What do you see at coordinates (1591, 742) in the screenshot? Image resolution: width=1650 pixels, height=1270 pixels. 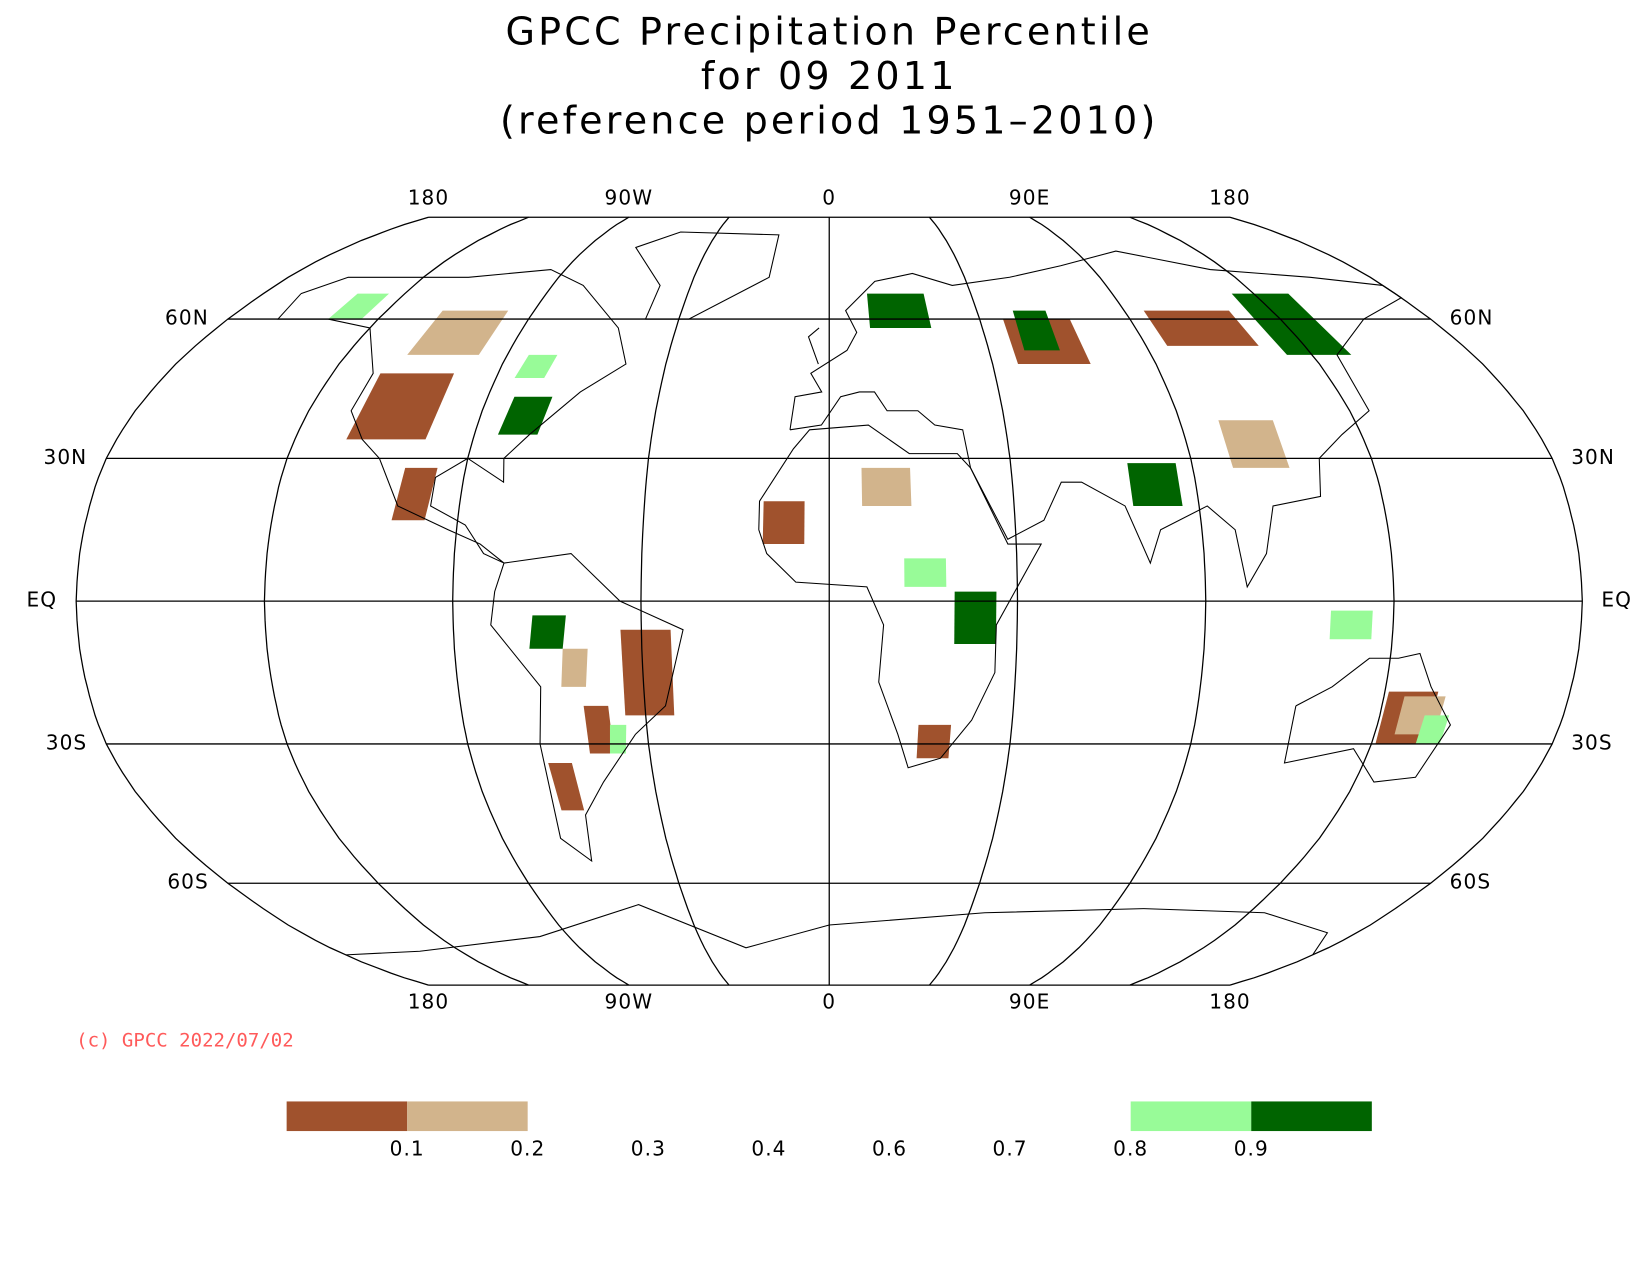 I see `lat-label-right: 30S` at bounding box center [1591, 742].